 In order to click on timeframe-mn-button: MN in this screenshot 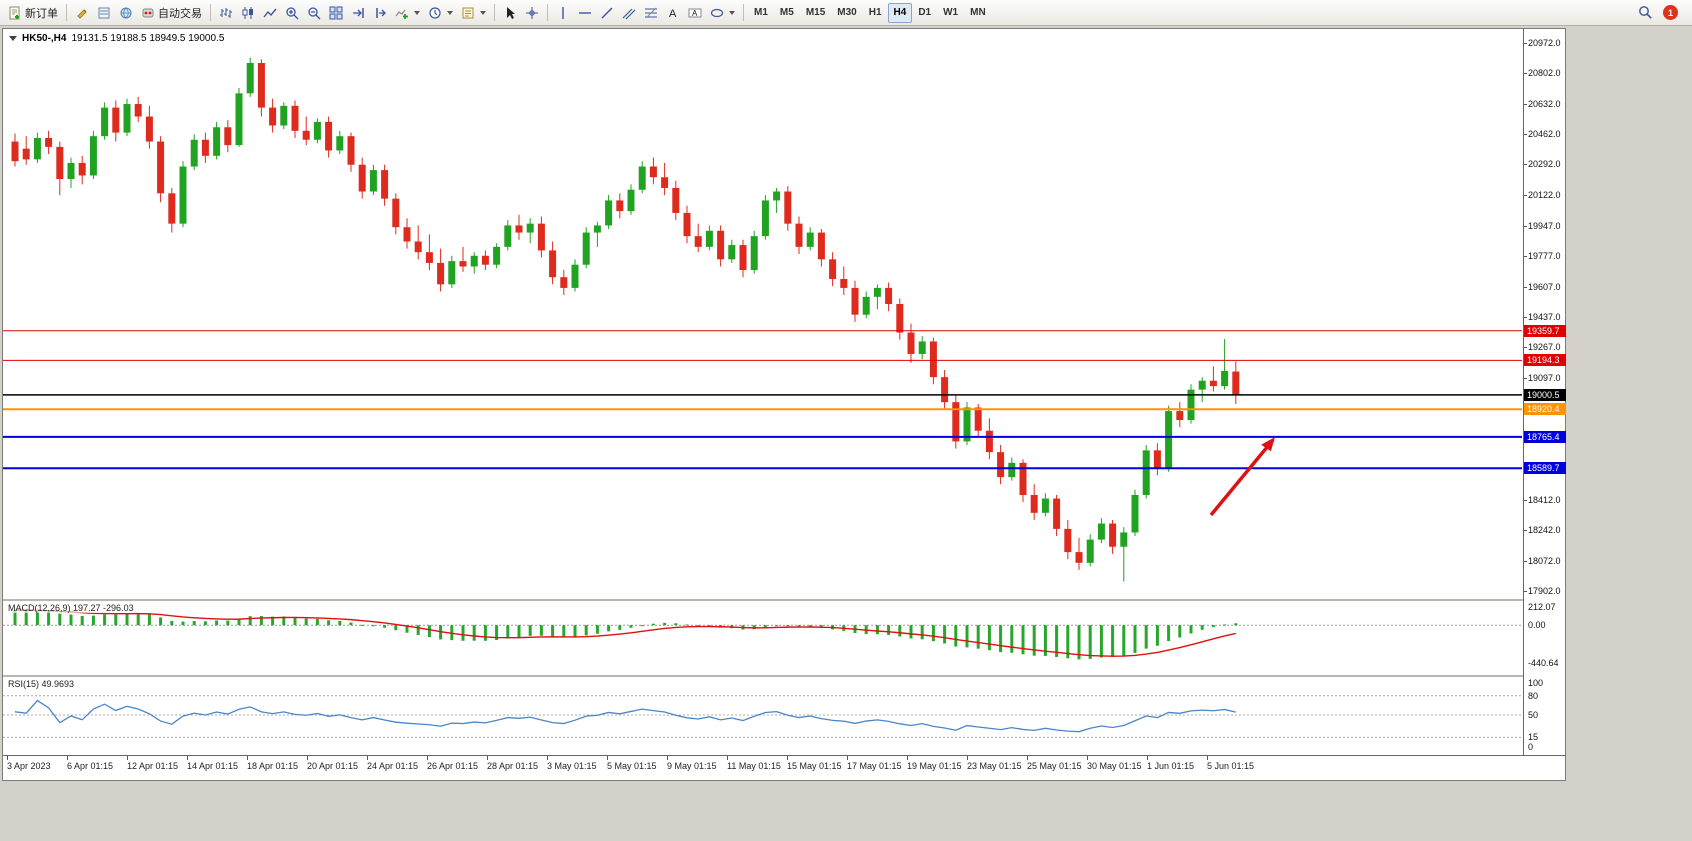, I will do `click(978, 12)`.